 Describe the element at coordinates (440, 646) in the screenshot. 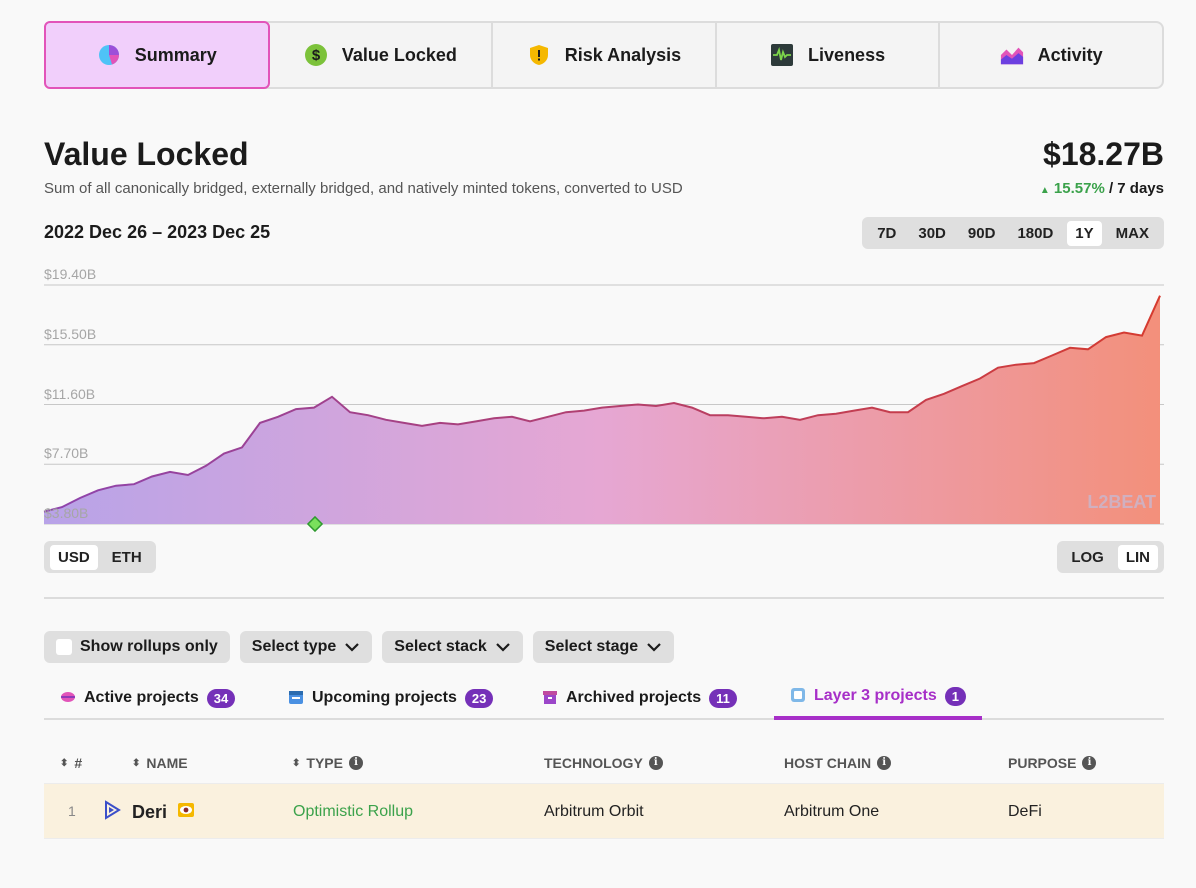

I see `filter-label: Select stack` at that location.